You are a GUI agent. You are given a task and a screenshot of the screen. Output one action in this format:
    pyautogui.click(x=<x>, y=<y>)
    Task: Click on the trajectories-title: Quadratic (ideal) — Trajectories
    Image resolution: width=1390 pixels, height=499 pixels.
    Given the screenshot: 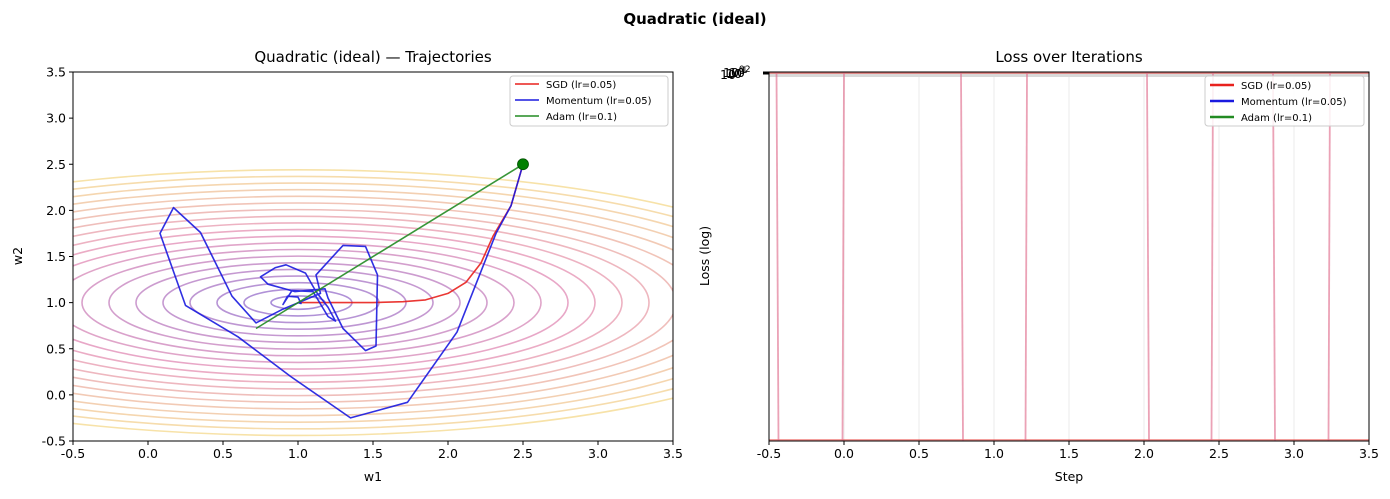 What is the action you would take?
    pyautogui.click(x=373, y=57)
    